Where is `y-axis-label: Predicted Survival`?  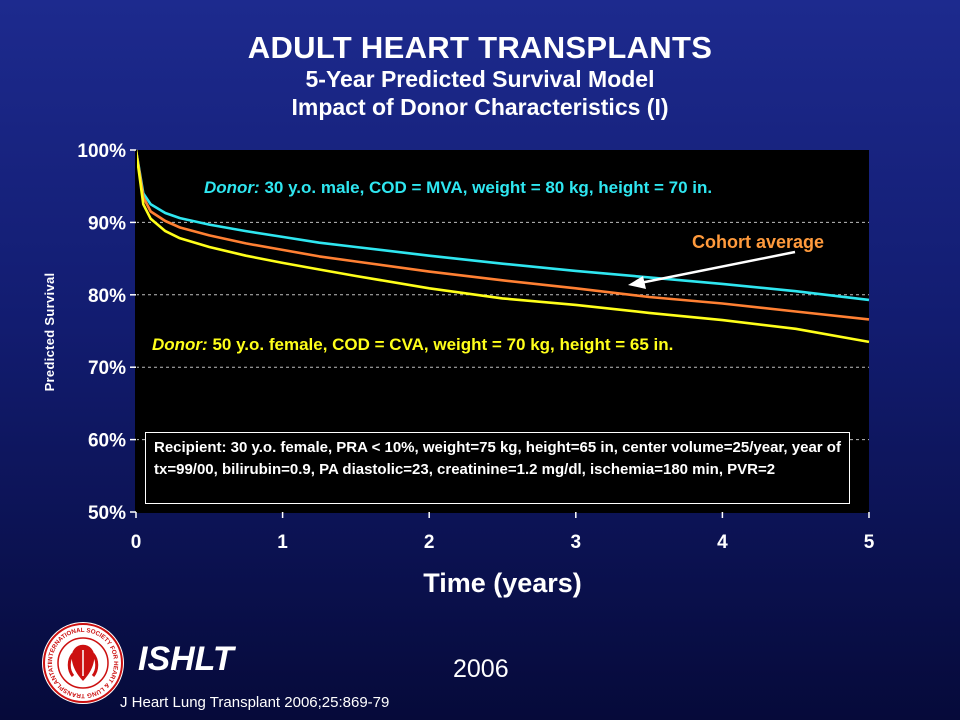 y-axis-label: Predicted Survival is located at coordinates (49, 332).